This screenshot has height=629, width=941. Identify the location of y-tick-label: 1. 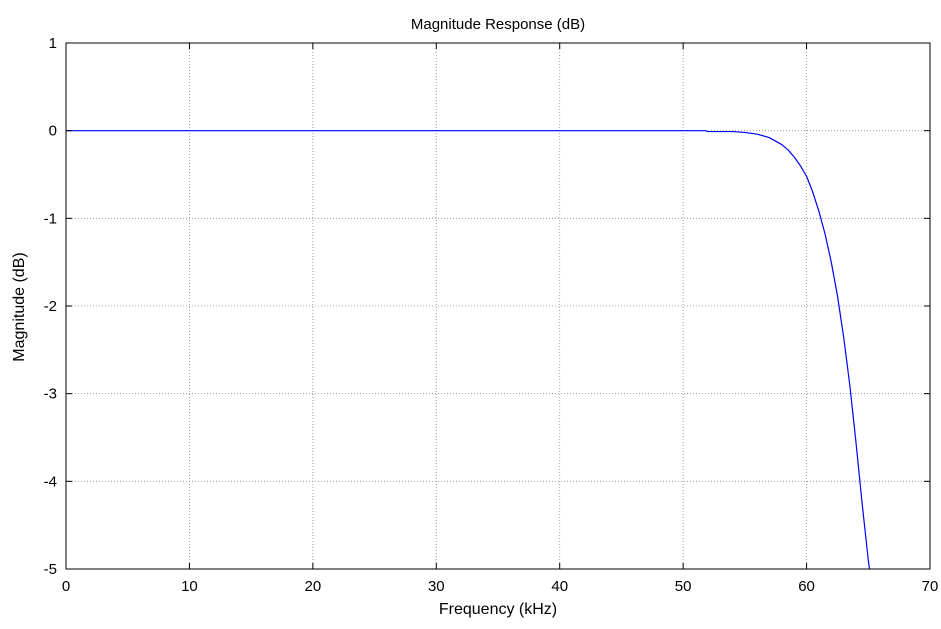
(53, 43).